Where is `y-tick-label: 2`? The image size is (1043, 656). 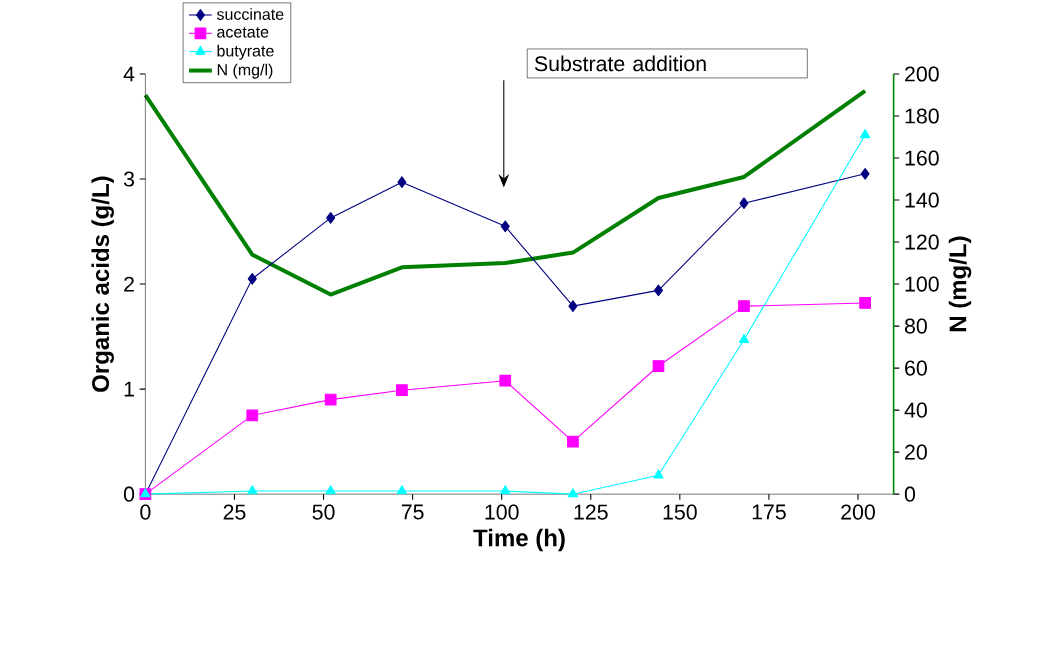 y-tick-label: 2 is located at coordinates (129, 284).